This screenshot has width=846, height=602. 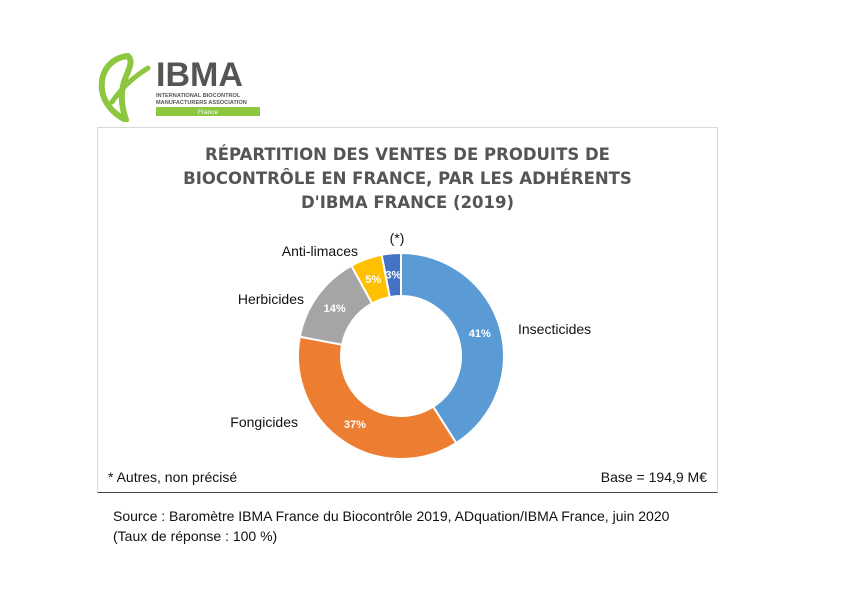 What do you see at coordinates (198, 96) in the screenshot?
I see `logo-line1: INTERNATIONAL BIOCONTROL` at bounding box center [198, 96].